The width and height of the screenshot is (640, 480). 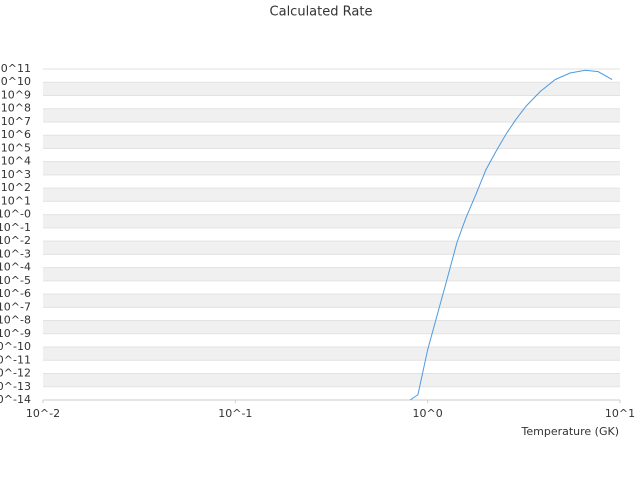 What do you see at coordinates (428, 413) in the screenshot?
I see `x-tick-label: 10^0` at bounding box center [428, 413].